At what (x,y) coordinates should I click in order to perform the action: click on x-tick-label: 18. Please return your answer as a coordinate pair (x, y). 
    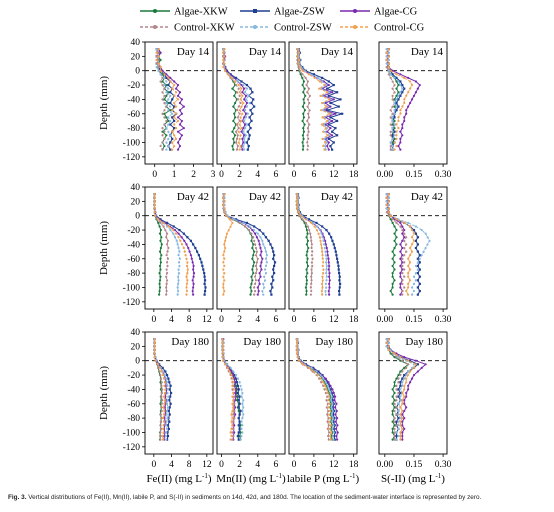
    Looking at the image, I should click on (354, 320).